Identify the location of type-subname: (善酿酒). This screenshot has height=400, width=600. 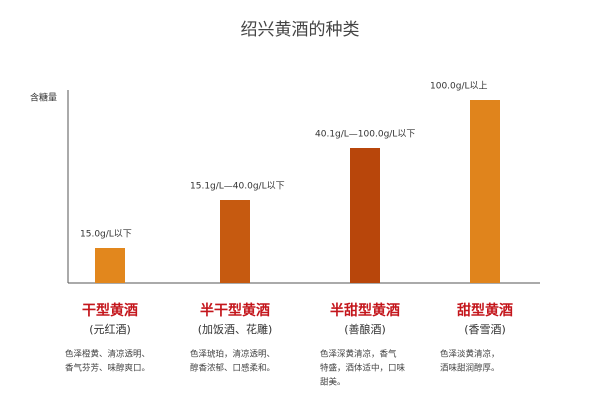
(365, 329).